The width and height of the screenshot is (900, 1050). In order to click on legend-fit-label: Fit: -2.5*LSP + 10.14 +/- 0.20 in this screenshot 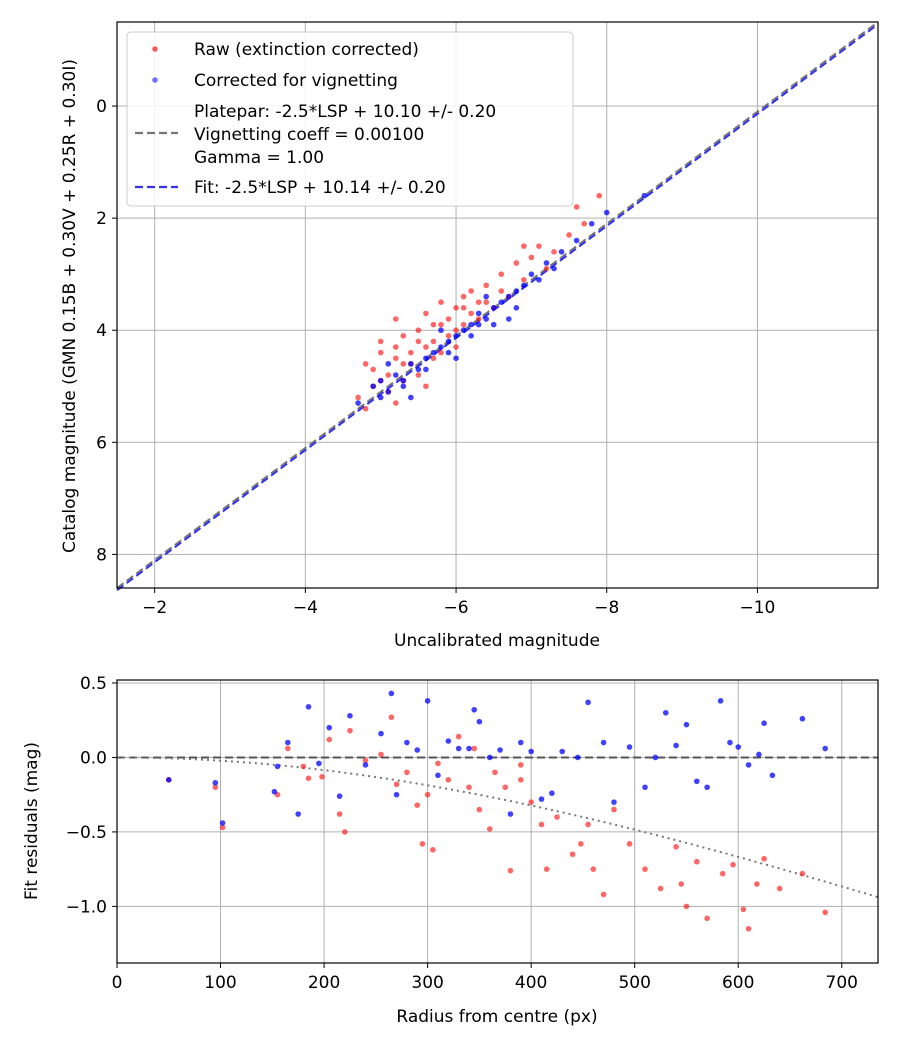, I will do `click(320, 188)`.